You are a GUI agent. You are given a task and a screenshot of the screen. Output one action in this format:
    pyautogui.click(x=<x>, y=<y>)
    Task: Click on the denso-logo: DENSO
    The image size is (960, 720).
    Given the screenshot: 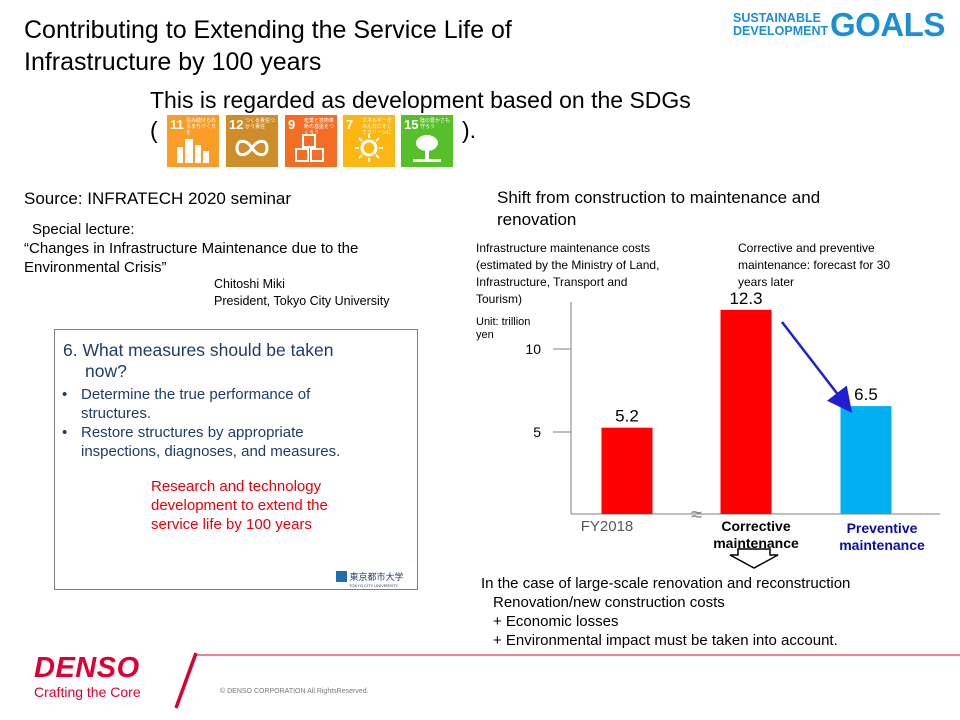 What is the action you would take?
    pyautogui.click(x=87, y=668)
    